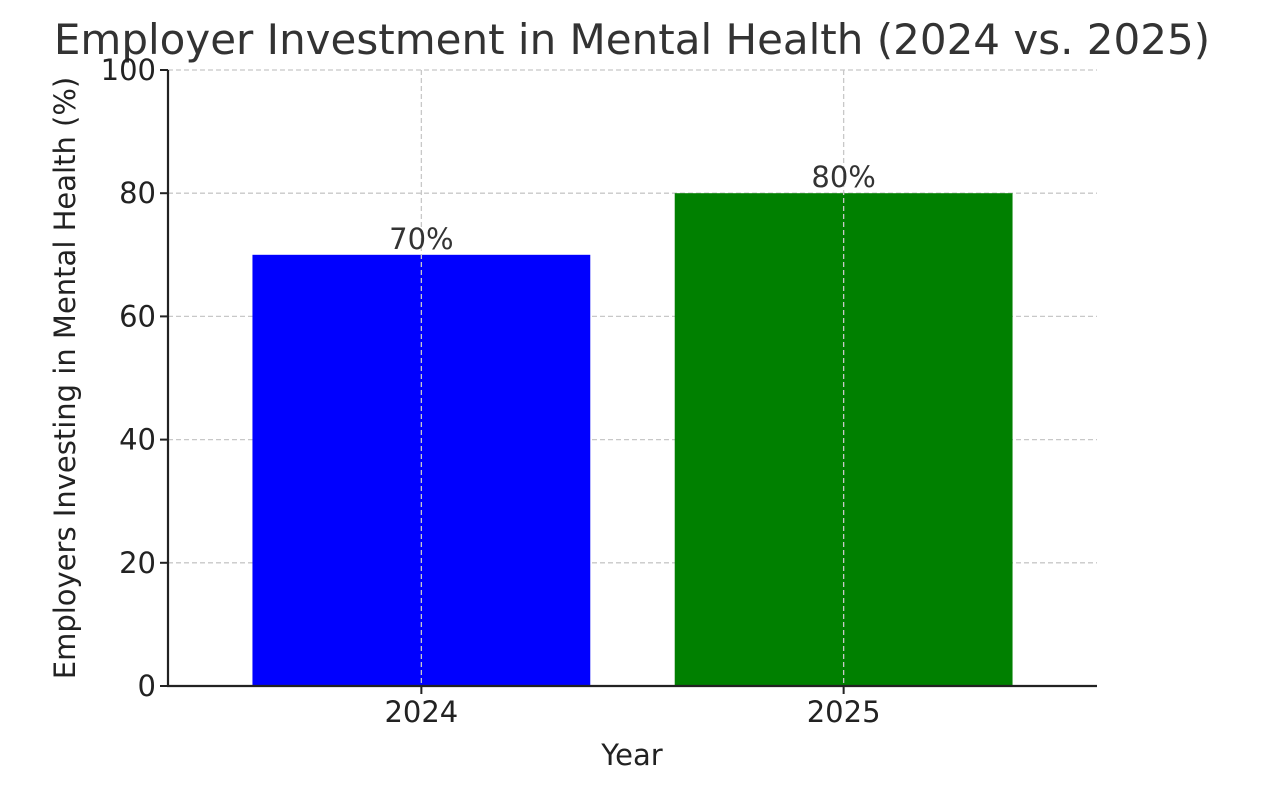 The width and height of the screenshot is (1264, 793). I want to click on y-tick-labels: 0 20 40 60 80 100, so click(128, 378).